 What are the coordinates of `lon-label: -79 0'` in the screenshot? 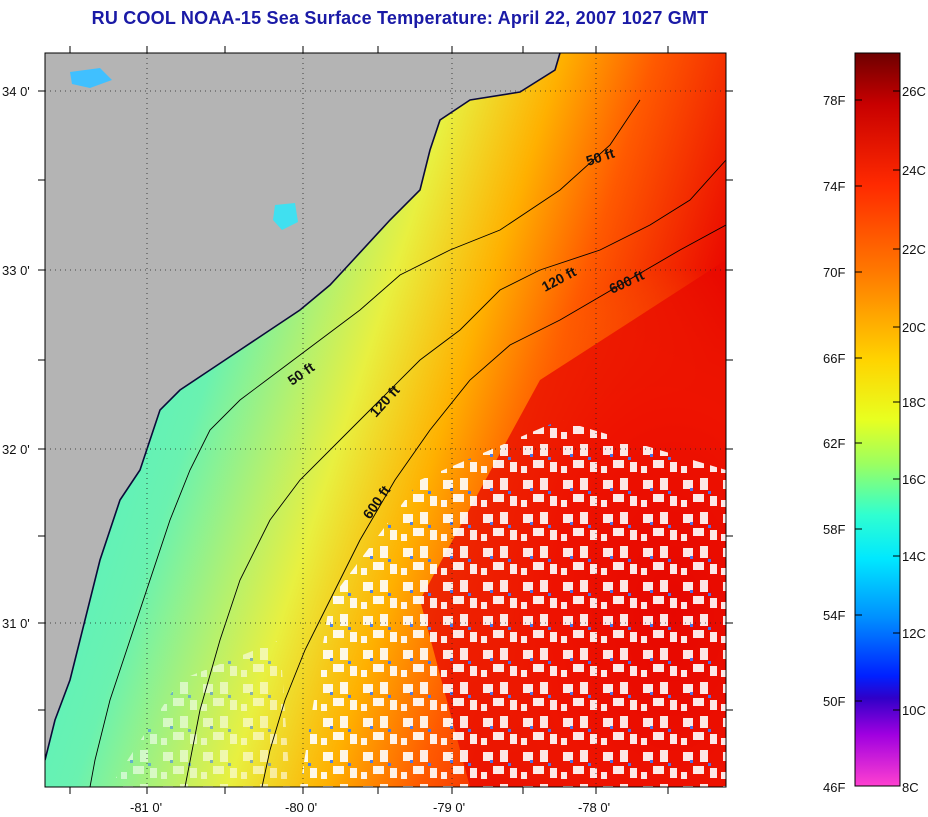 It's located at (449, 807).